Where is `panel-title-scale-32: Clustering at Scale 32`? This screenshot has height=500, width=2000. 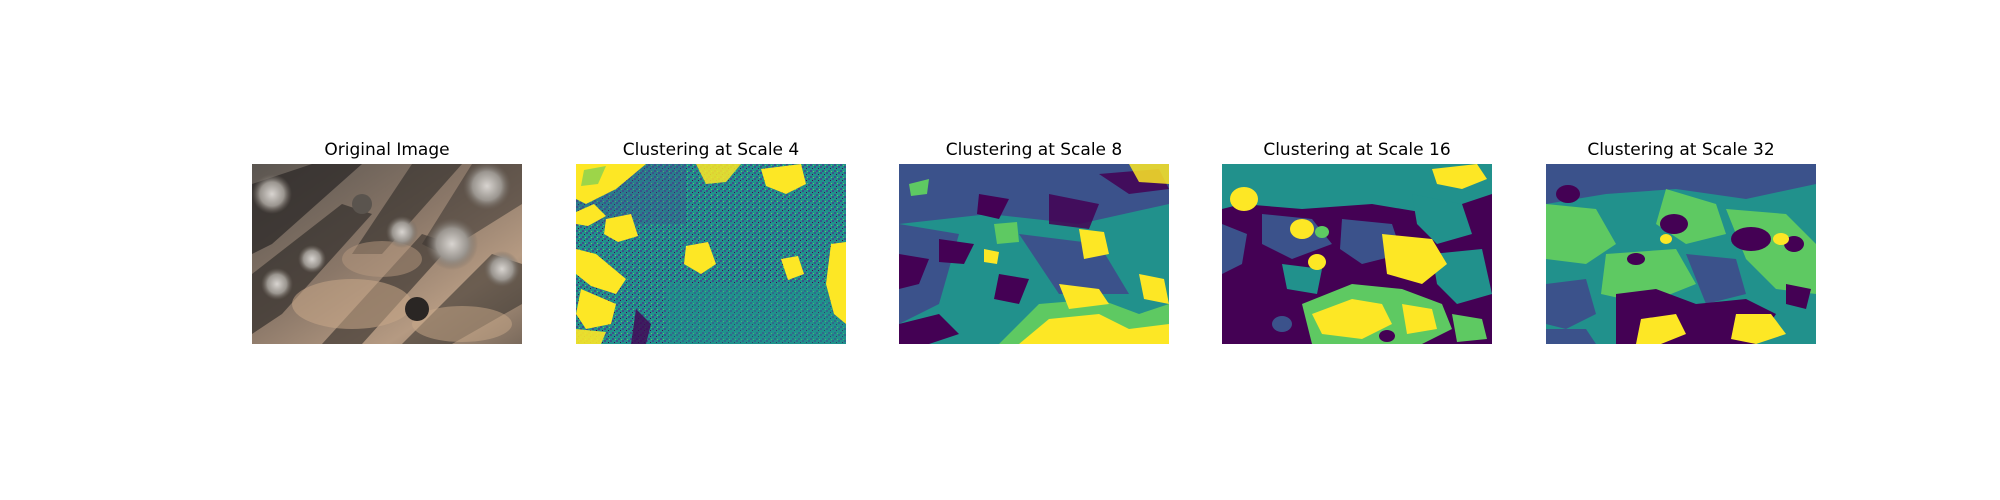
panel-title-scale-32: Clustering at Scale 32 is located at coordinates (1681, 150).